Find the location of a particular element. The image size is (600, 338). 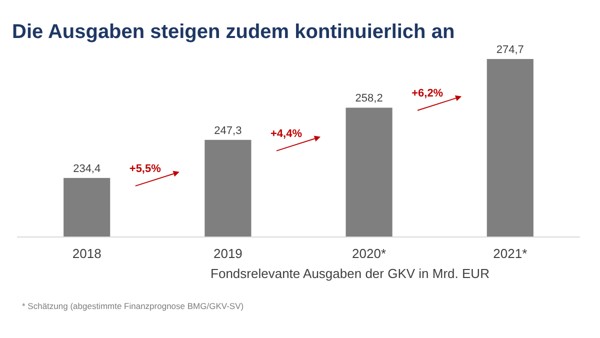

data-label: 258,2 is located at coordinates (369, 98).